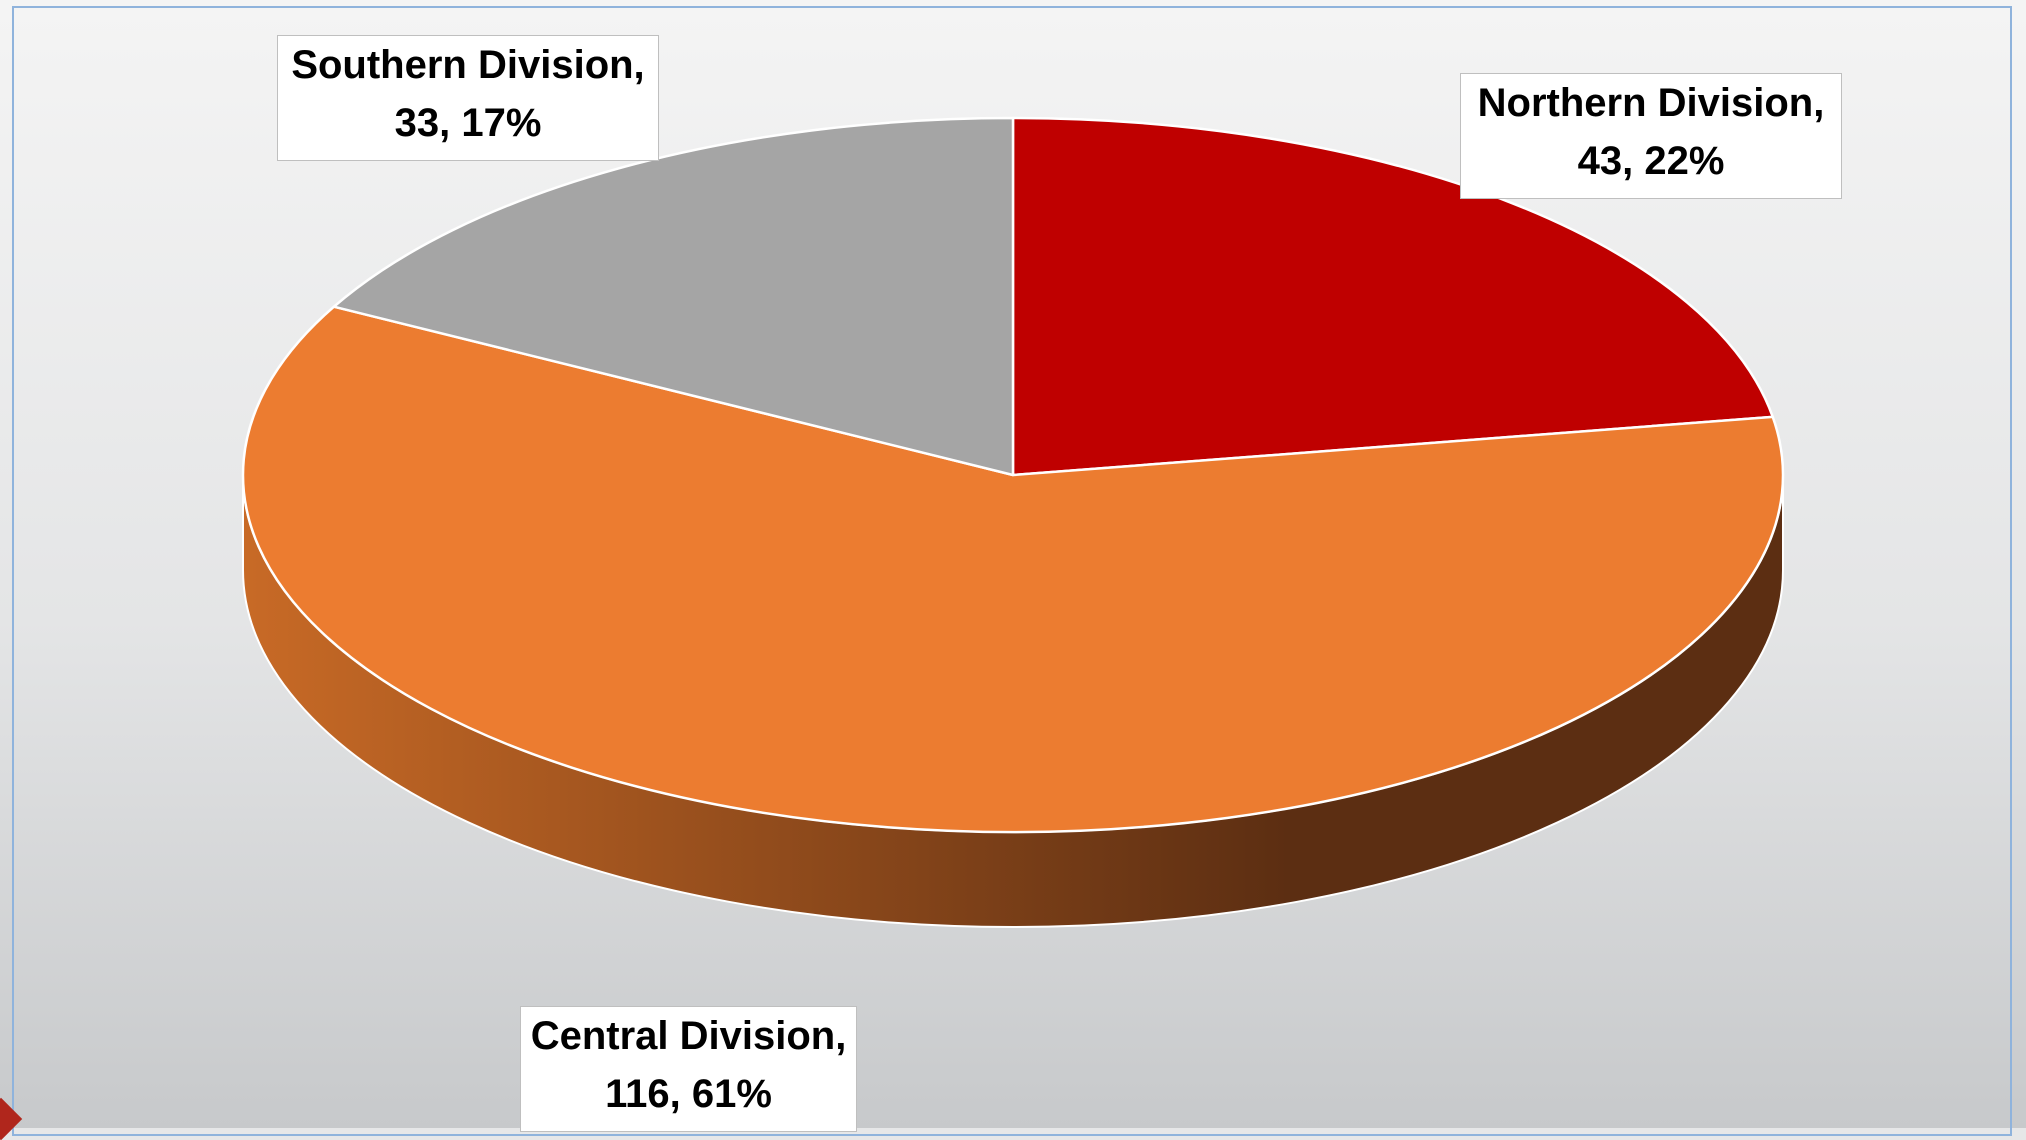 Image resolution: width=2026 pixels, height=1140 pixels. I want to click on pie-slice-southern, so click(673, 296).